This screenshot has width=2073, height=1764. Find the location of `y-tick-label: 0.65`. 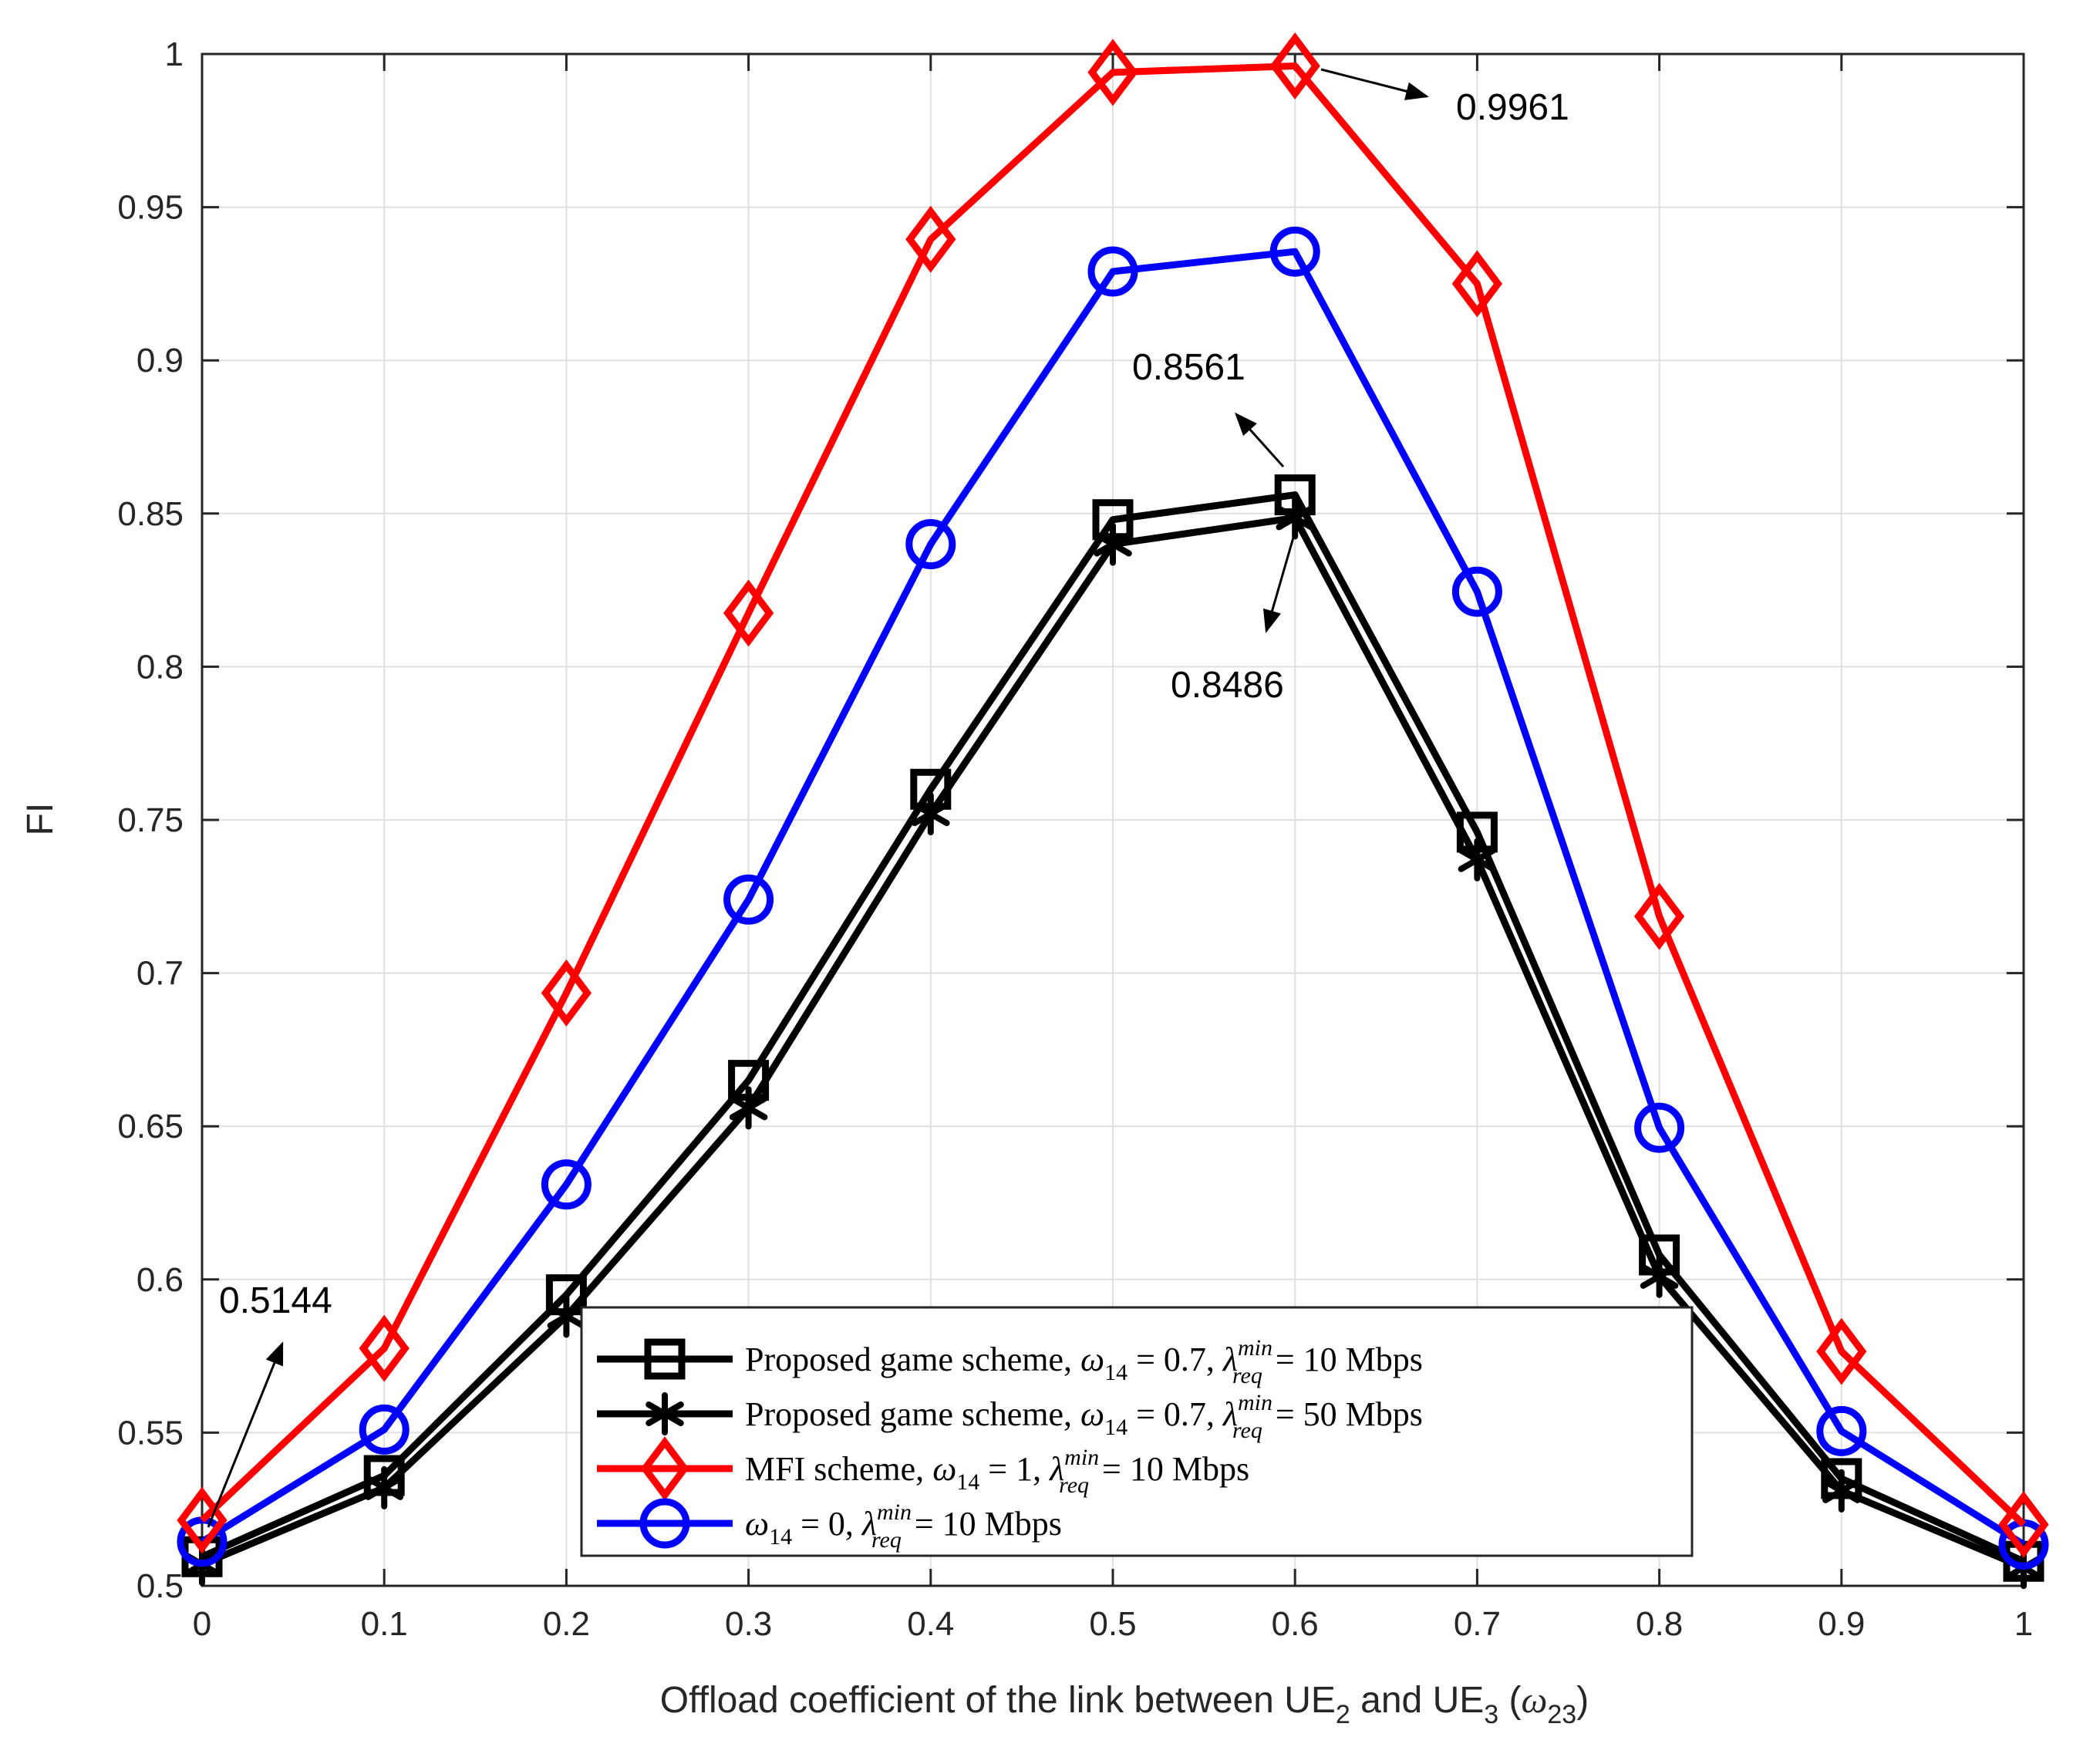

y-tick-label: 0.65 is located at coordinates (150, 1127).